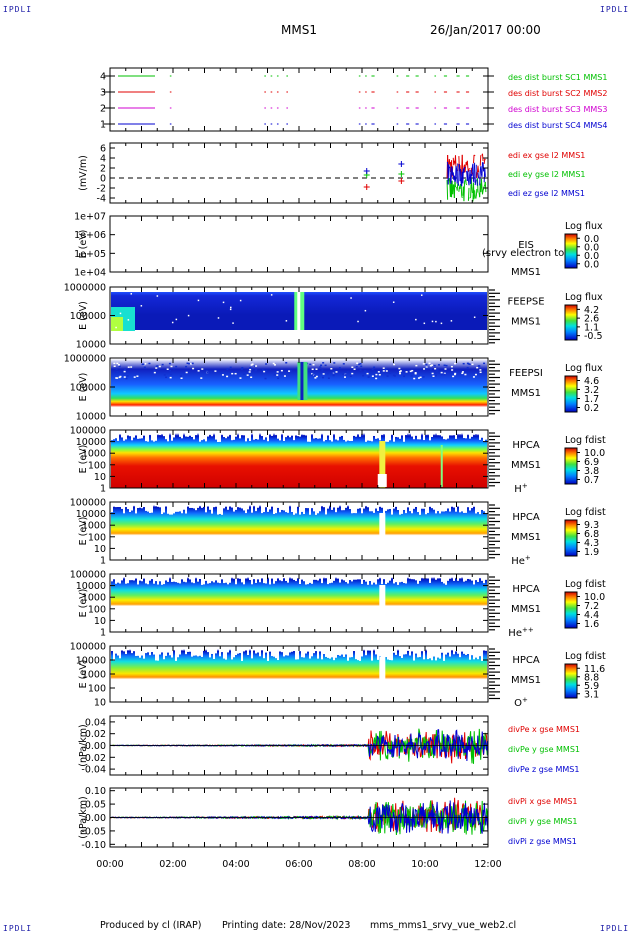 This screenshot has width=630, height=934. Describe the element at coordinates (97, 689) in the screenshot. I see `ytick-label-hpca_o: 100` at that location.